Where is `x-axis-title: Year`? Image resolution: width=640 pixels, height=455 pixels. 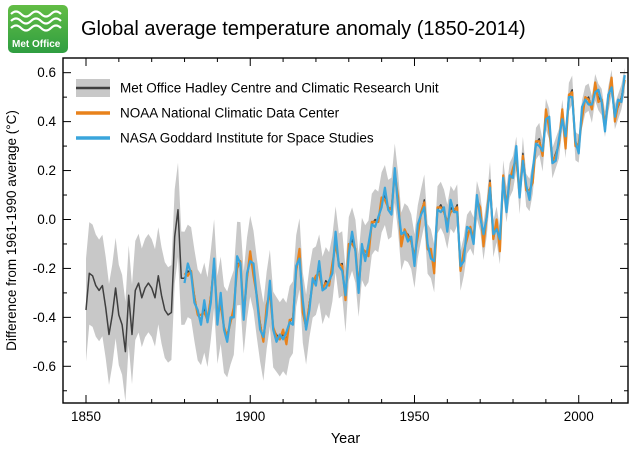
x-axis-title: Year is located at coordinates (345, 439).